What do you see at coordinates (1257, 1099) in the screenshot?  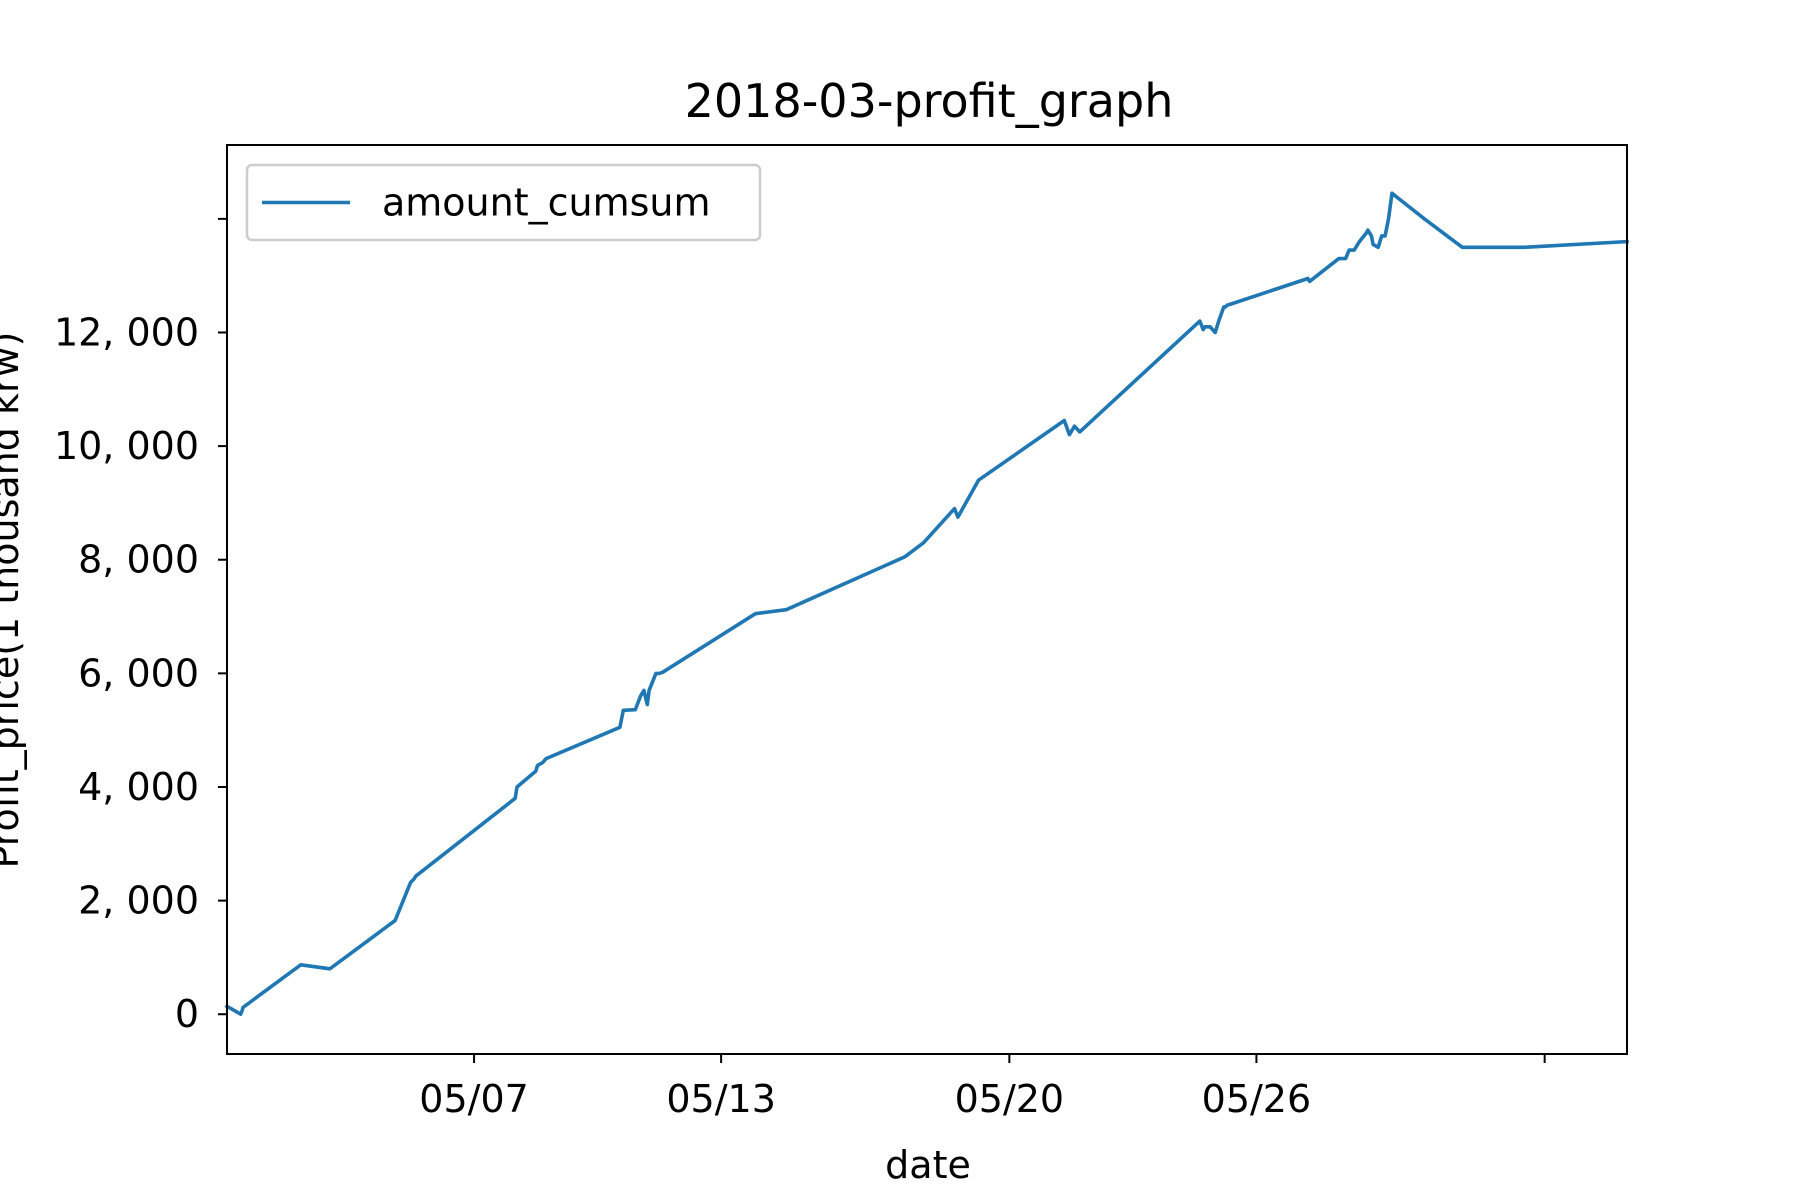 I see `x-tick-label: 05/26` at bounding box center [1257, 1099].